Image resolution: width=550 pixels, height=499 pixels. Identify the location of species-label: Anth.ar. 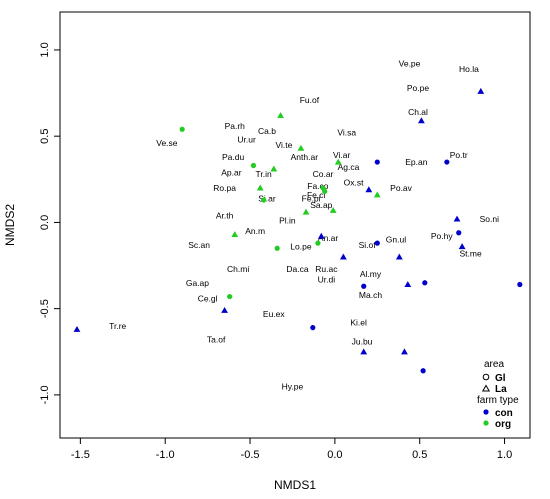
(305, 157).